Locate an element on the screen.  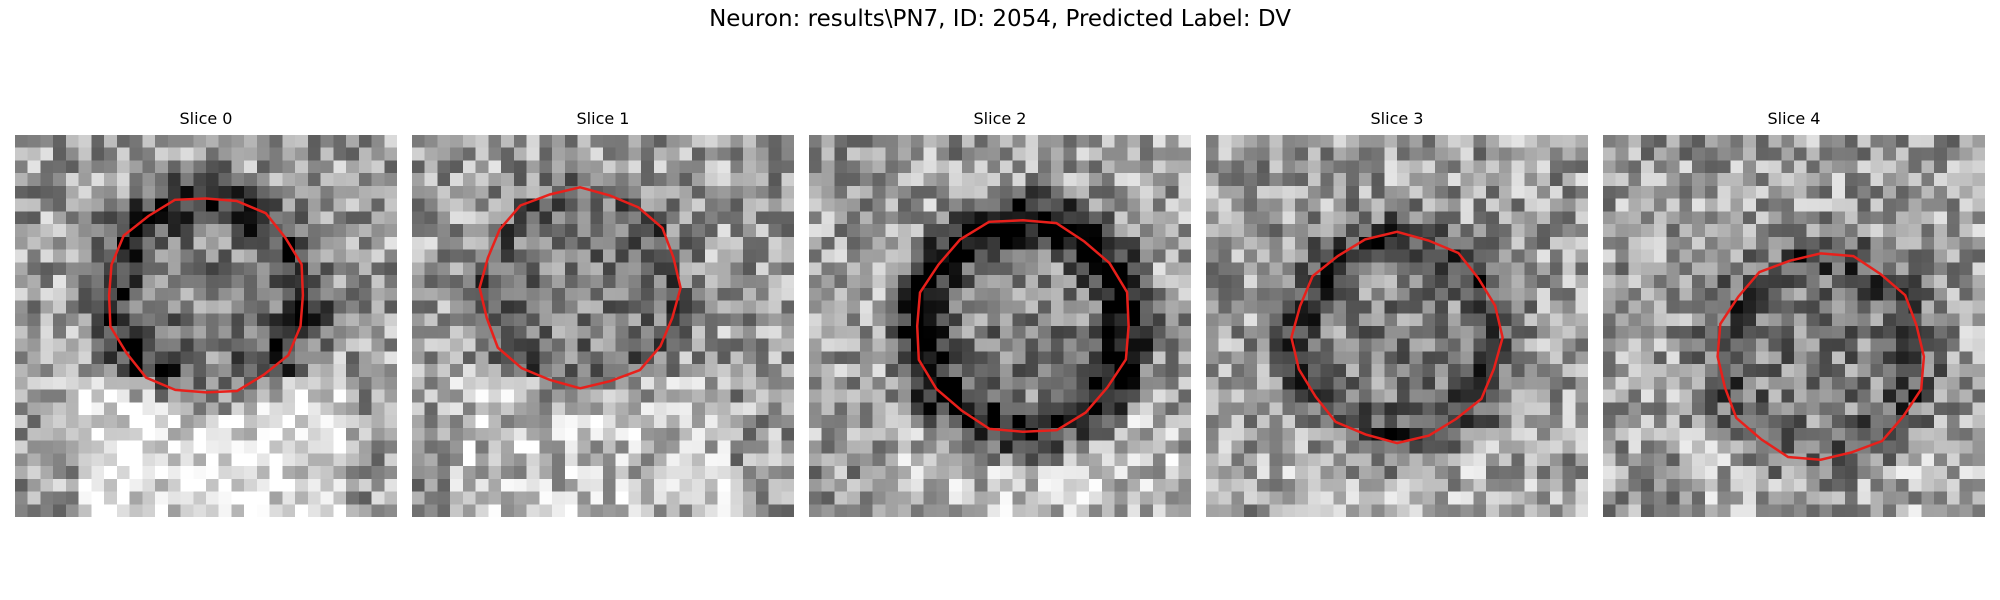
slice-title: Slice 1 is located at coordinates (603, 118).